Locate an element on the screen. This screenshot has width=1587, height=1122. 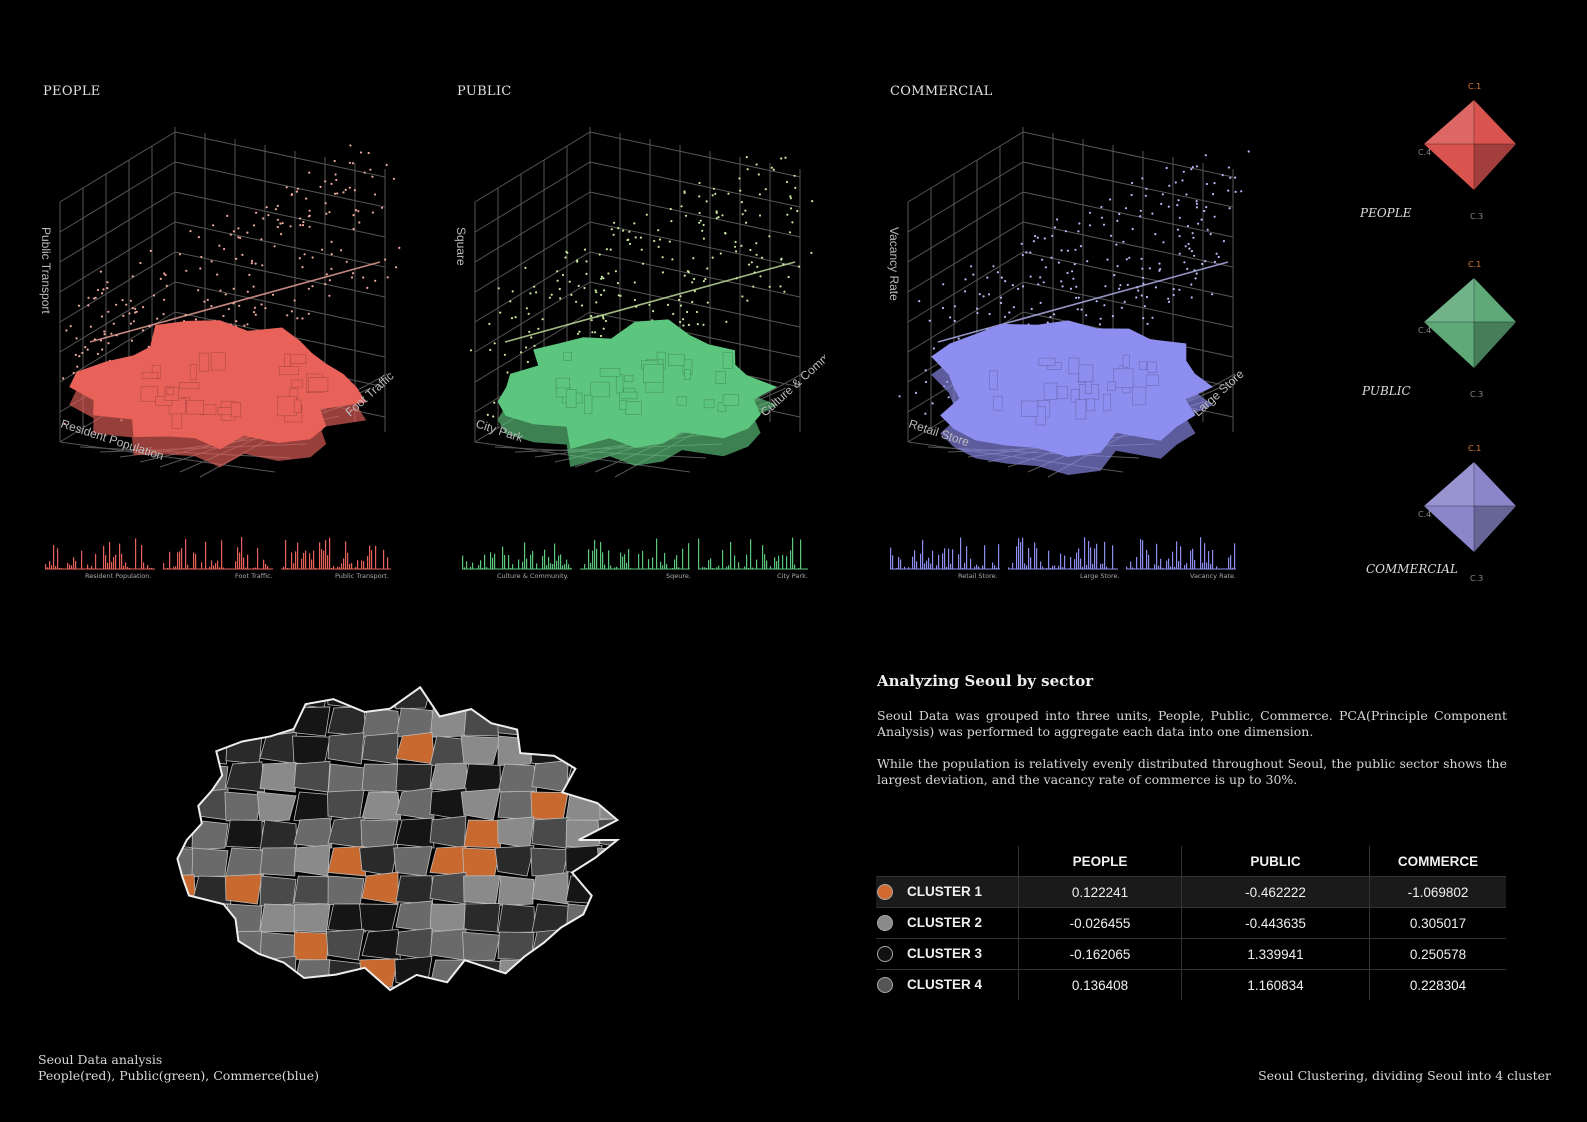
table-header: PEOPLE is located at coordinates (1100, 861).